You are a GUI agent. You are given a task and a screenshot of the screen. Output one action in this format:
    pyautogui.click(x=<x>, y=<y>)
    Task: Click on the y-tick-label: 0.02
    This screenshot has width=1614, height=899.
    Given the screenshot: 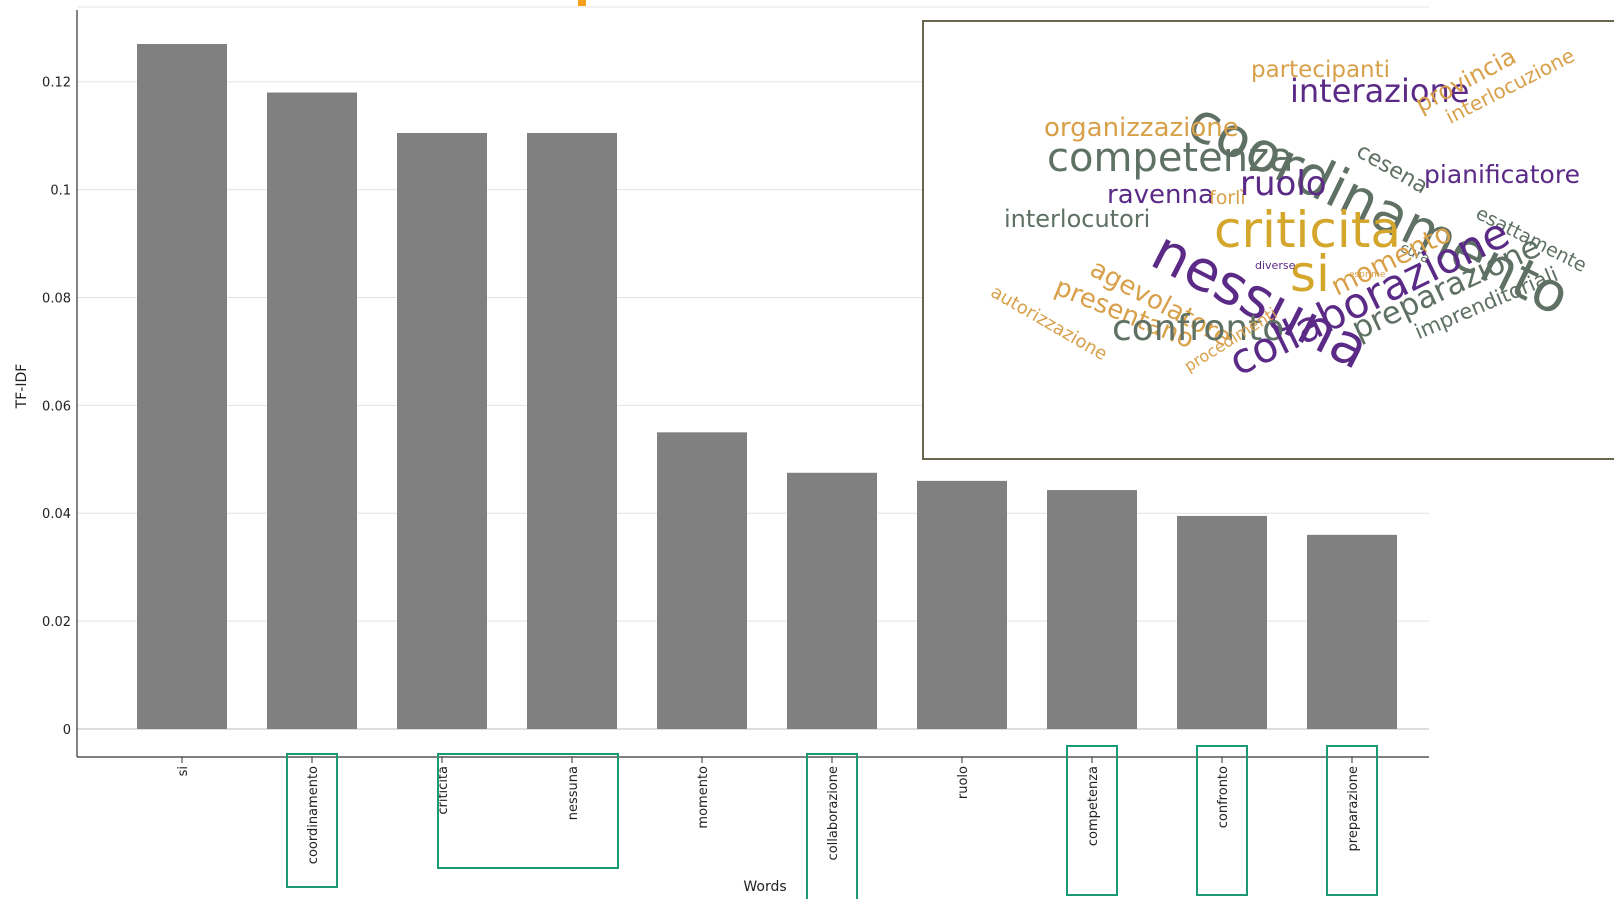 What is the action you would take?
    pyautogui.click(x=56, y=622)
    